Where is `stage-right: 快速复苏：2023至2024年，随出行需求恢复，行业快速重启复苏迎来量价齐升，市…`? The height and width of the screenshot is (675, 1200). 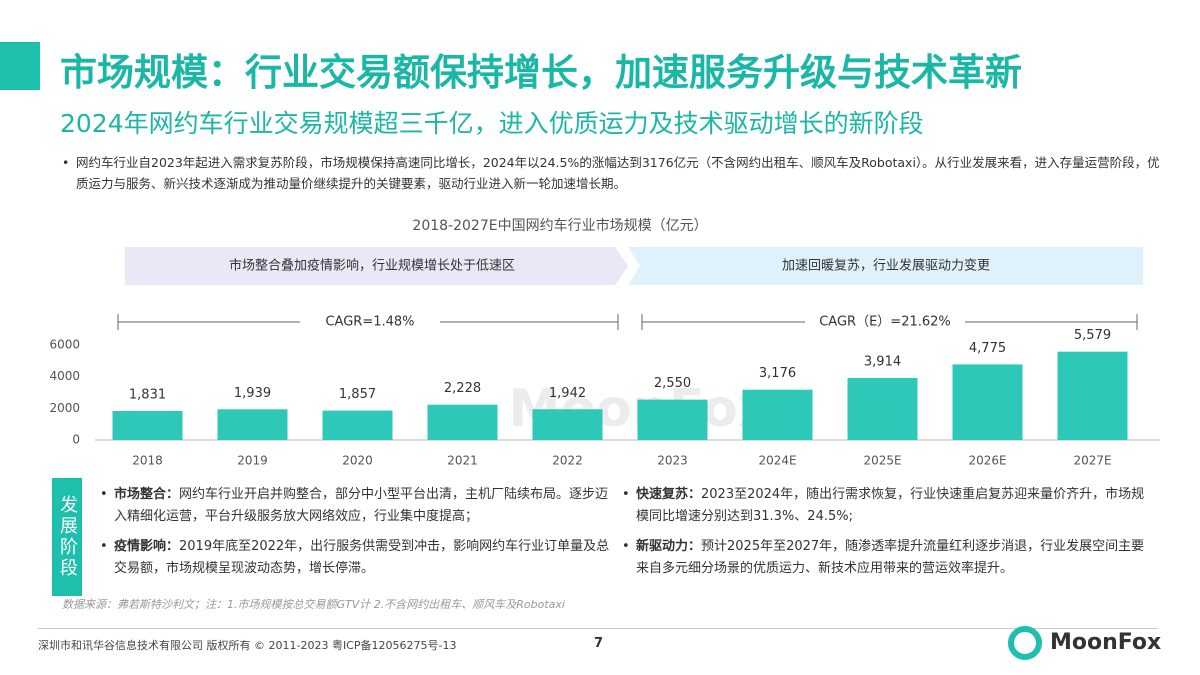
stage-right: 快速复苏：2023至2024年，随出行需求恢复，行业快速重启复苏迎来量价齐升，市… is located at coordinates (886, 536).